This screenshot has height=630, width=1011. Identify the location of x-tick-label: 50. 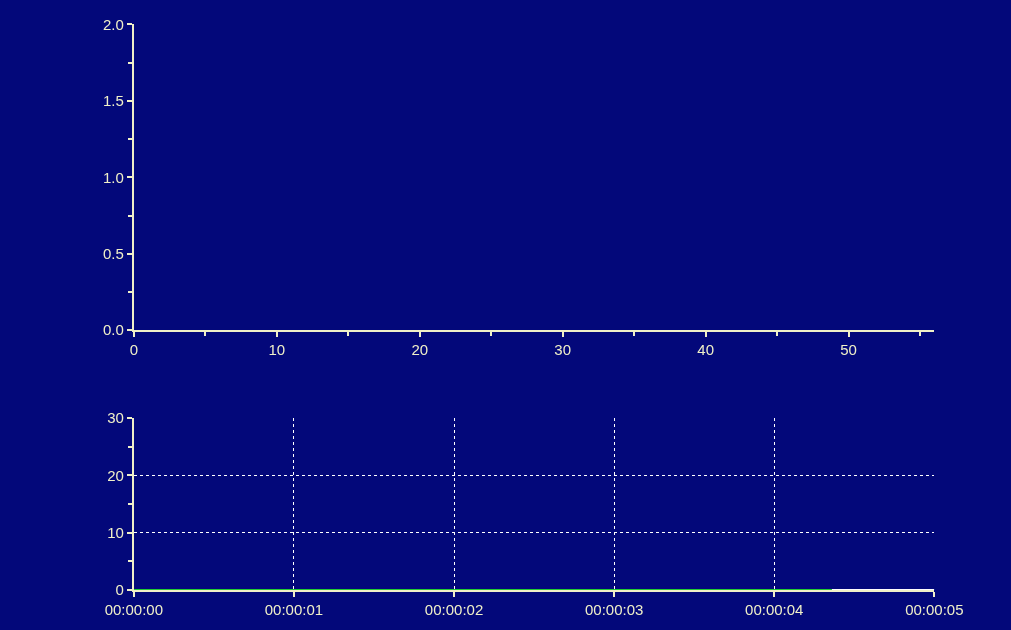
(848, 350).